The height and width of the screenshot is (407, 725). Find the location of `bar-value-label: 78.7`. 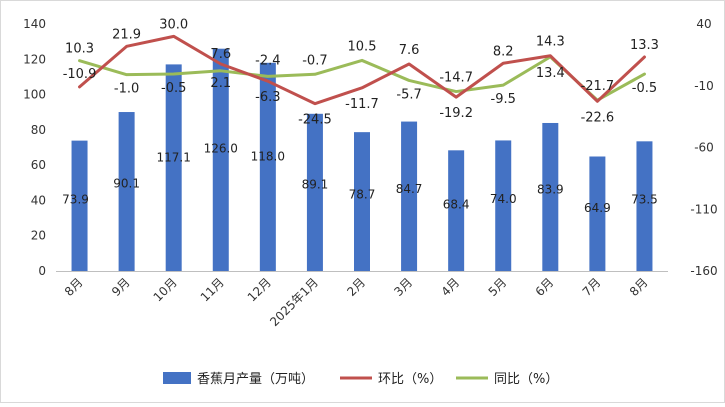

bar-value-label: 78.7 is located at coordinates (362, 195).